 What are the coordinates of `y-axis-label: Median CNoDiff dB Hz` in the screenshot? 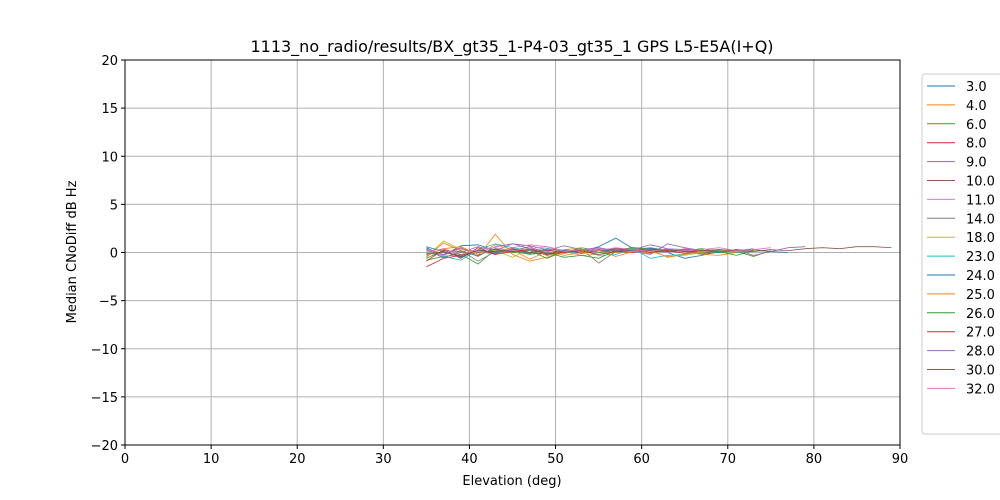 It's located at (72, 251).